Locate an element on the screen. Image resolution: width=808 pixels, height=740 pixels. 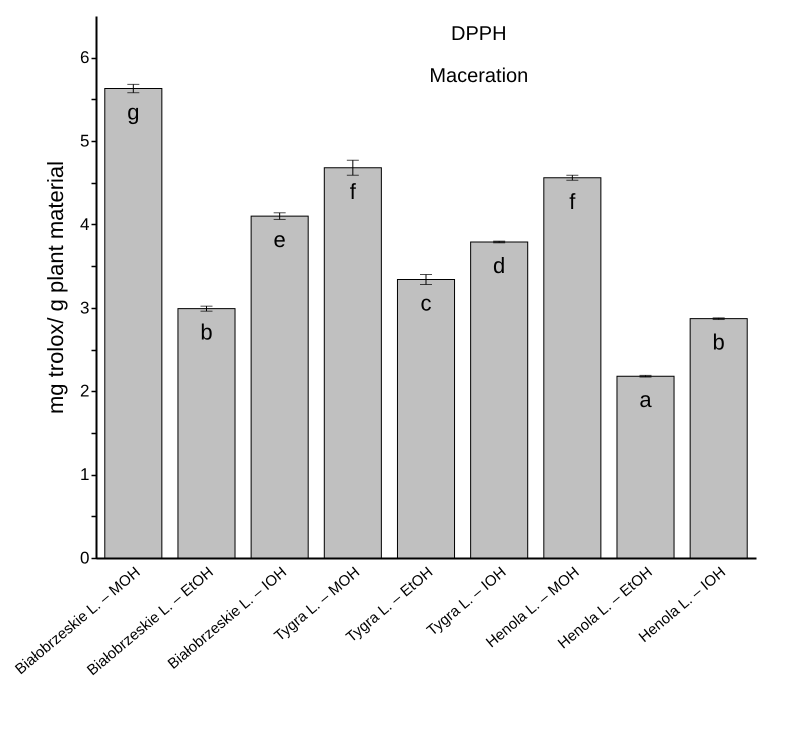
y-tick-label: 1 is located at coordinates (85, 474).